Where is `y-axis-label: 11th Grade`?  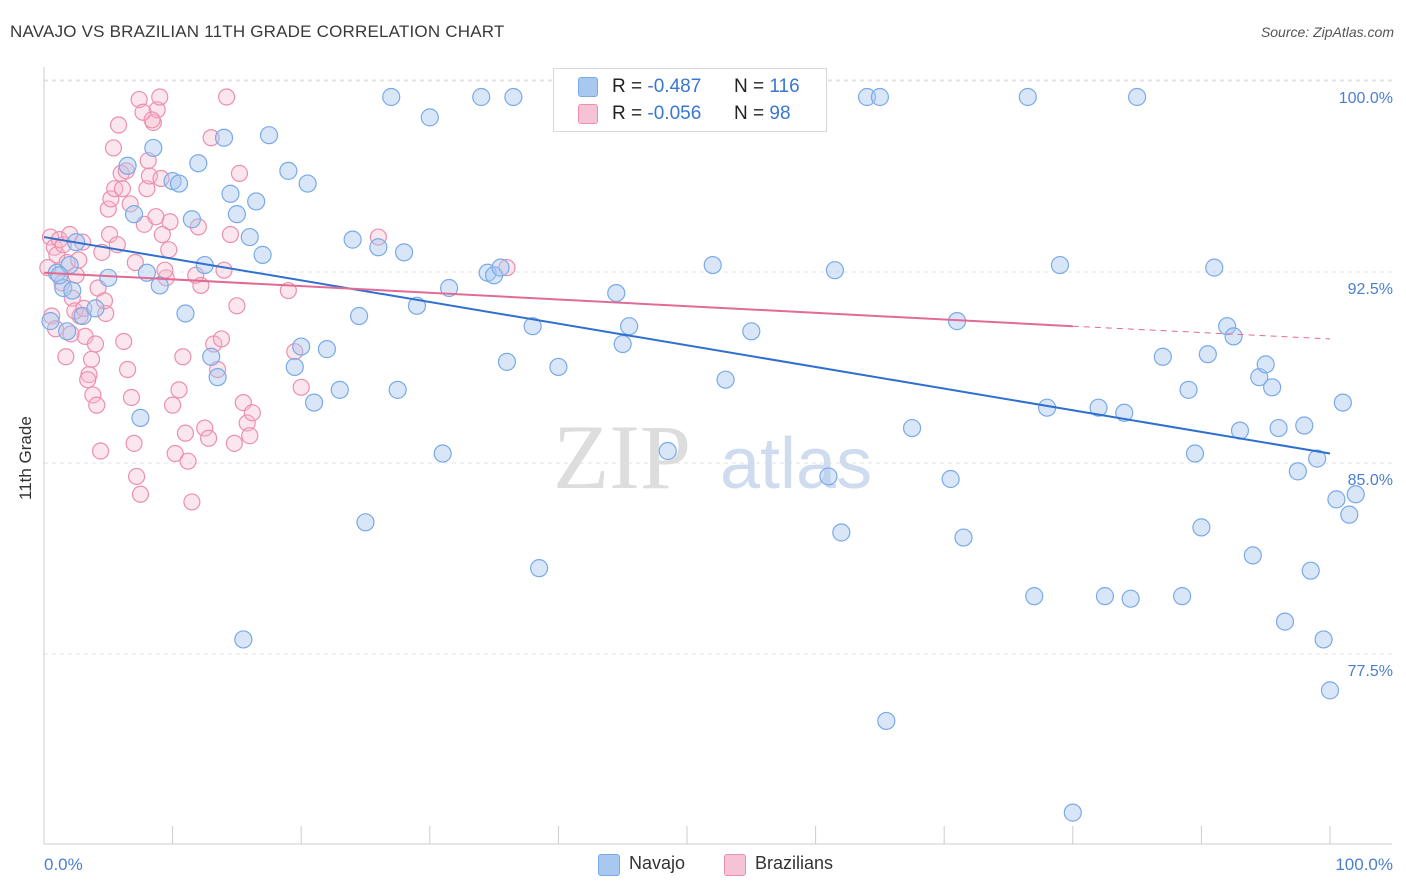 y-axis-label: 11th Grade is located at coordinates (25, 458).